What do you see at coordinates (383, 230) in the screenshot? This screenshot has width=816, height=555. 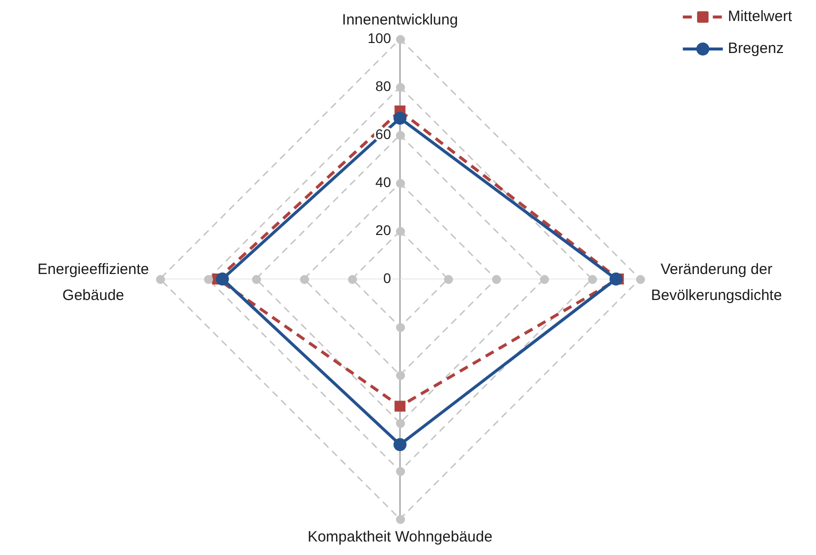 I see `y-tick-label: 20` at bounding box center [383, 230].